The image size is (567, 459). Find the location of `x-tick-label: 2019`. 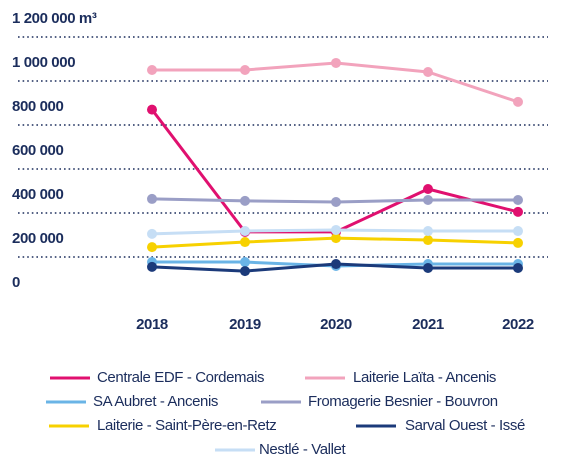

x-tick-label: 2019 is located at coordinates (245, 324).